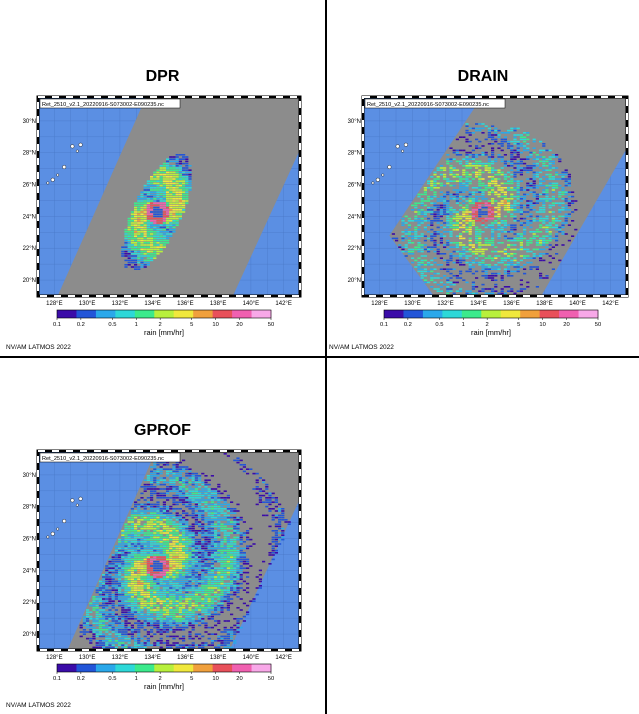  I want to click on colorbar-tick-label: 20, so click(566, 325).